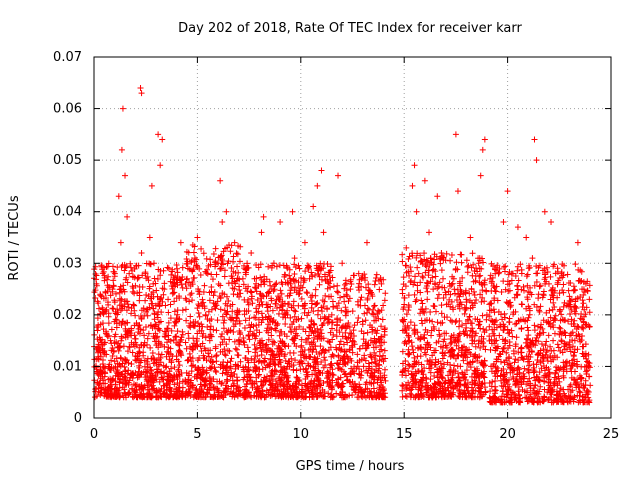  Describe the element at coordinates (404, 434) in the screenshot. I see `x-tick-label: 15` at that location.